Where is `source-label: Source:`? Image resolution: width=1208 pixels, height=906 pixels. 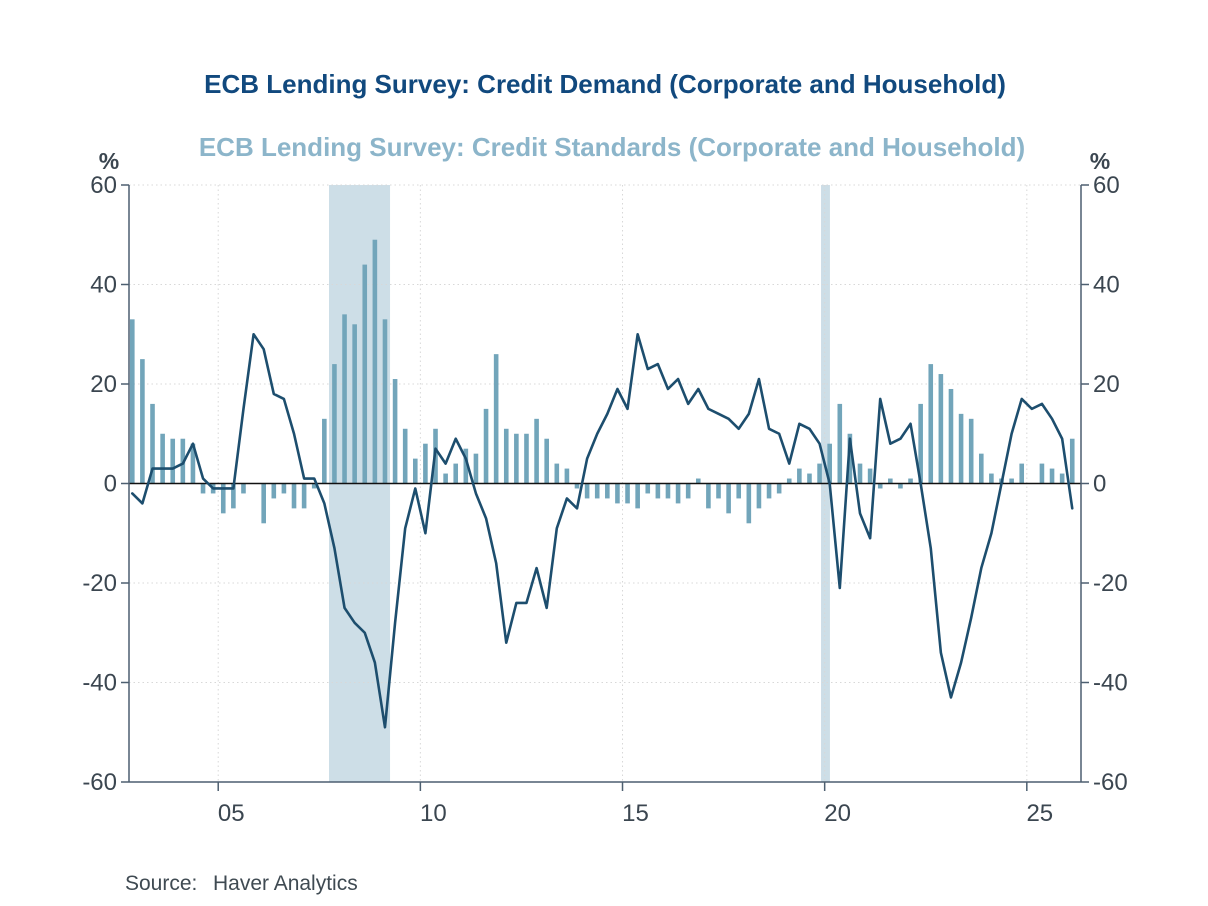 source-label: Source: is located at coordinates (161, 883).